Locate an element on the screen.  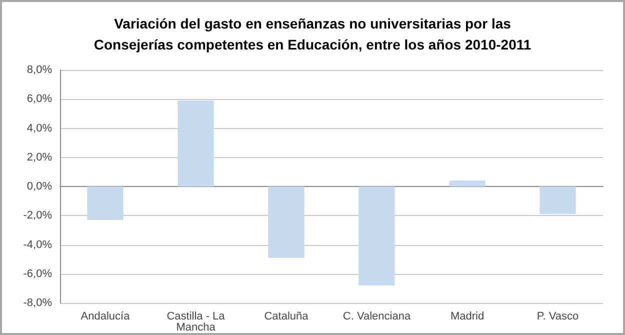
y-tick-label: 8,0% is located at coordinates (39, 70).